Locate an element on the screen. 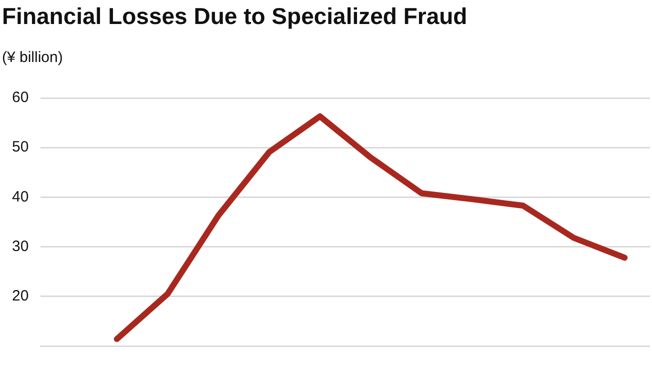  y-tick-label: 50 is located at coordinates (20, 147).